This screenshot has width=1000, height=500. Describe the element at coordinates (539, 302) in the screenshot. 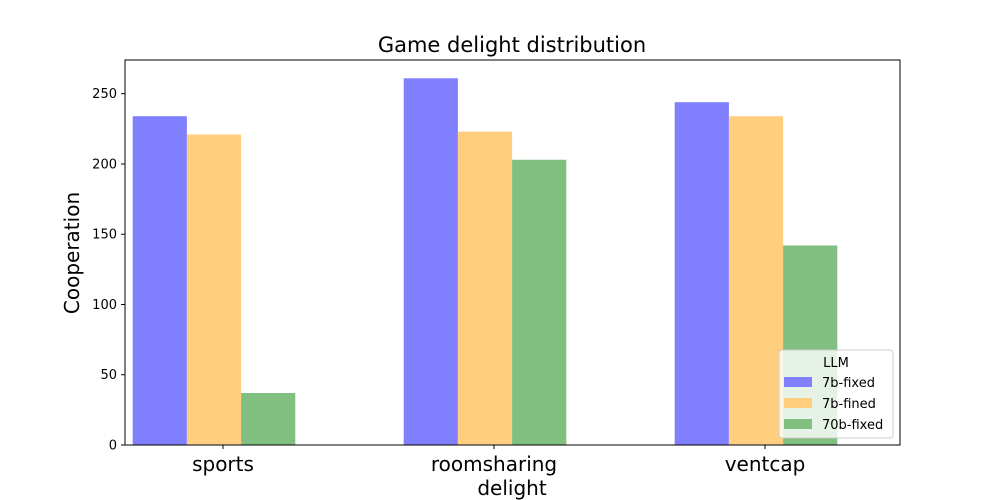

I see `bar-70b-fixed-roomsharing` at that location.